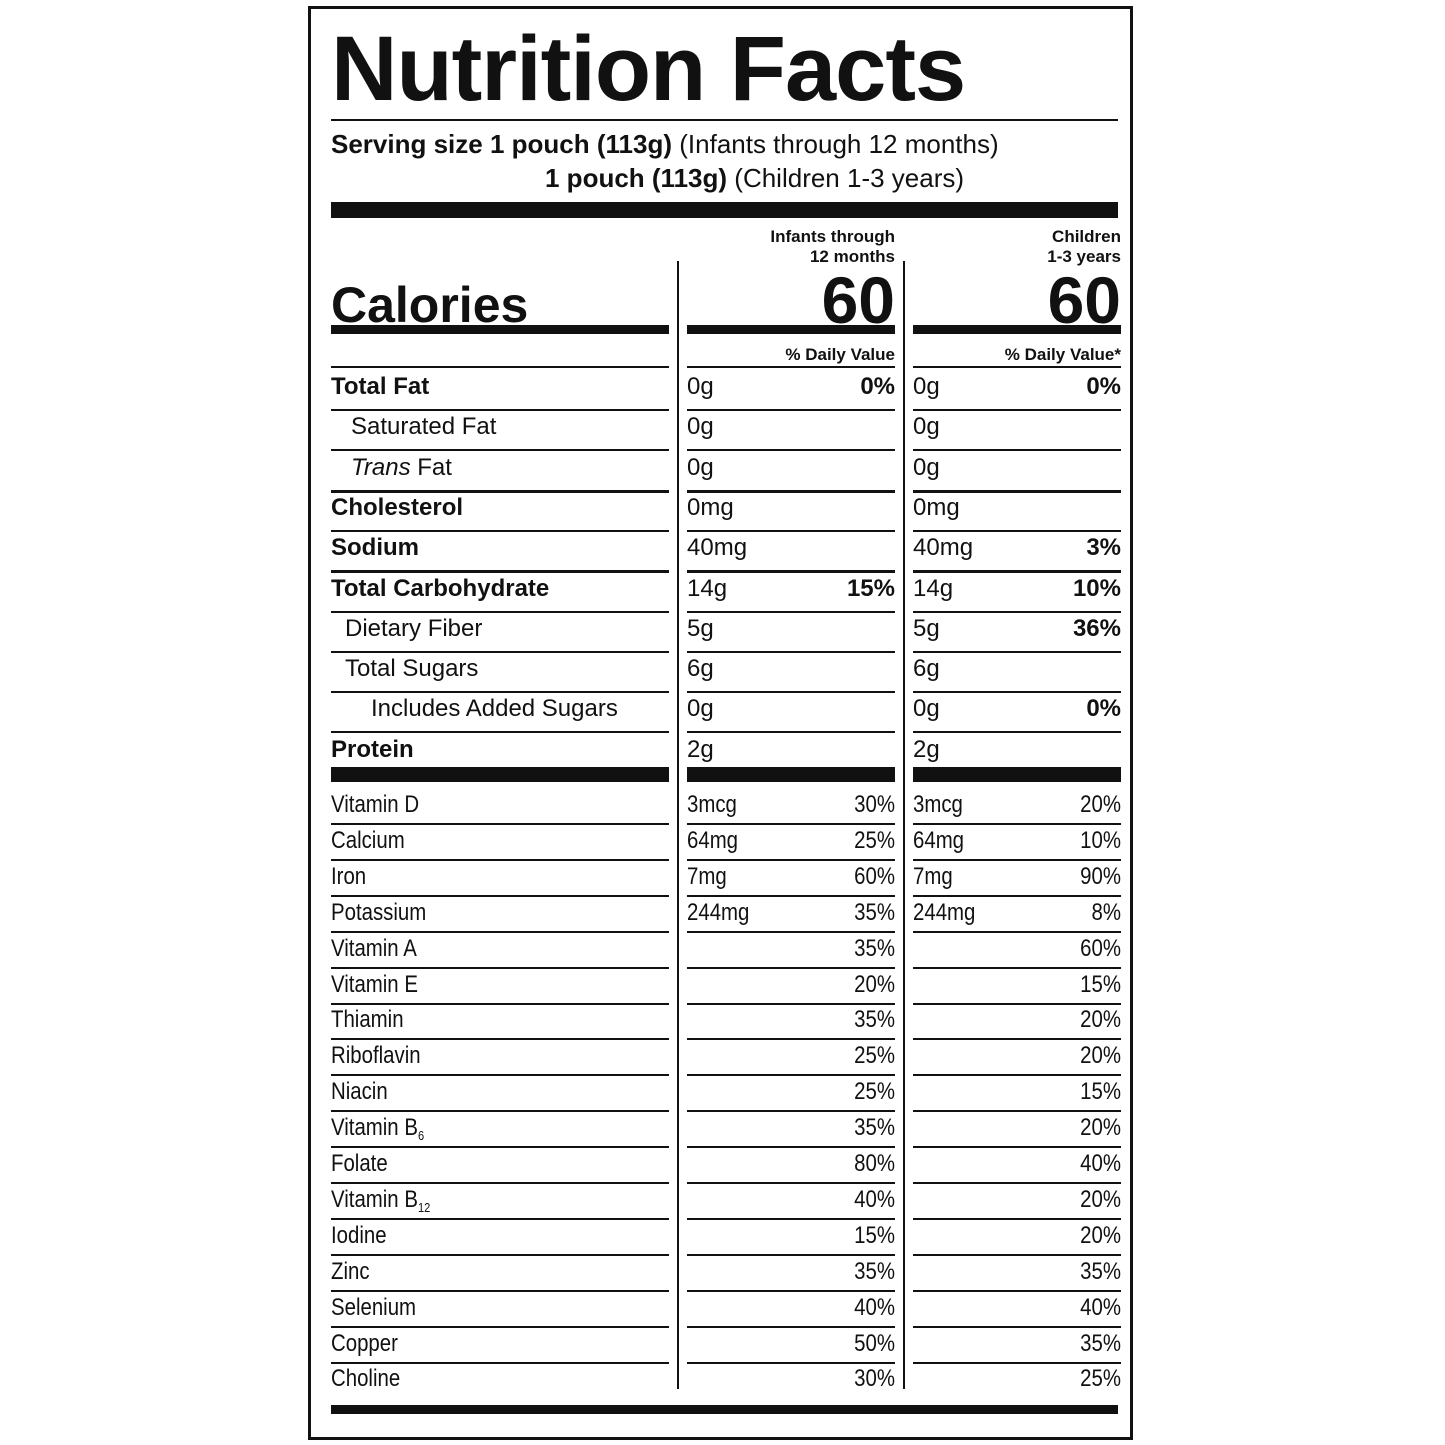 Image resolution: width=1445 pixels, height=1445 pixels. Describe the element at coordinates (1100, 876) in the screenshot. I see `children-percent: 90%` at that location.